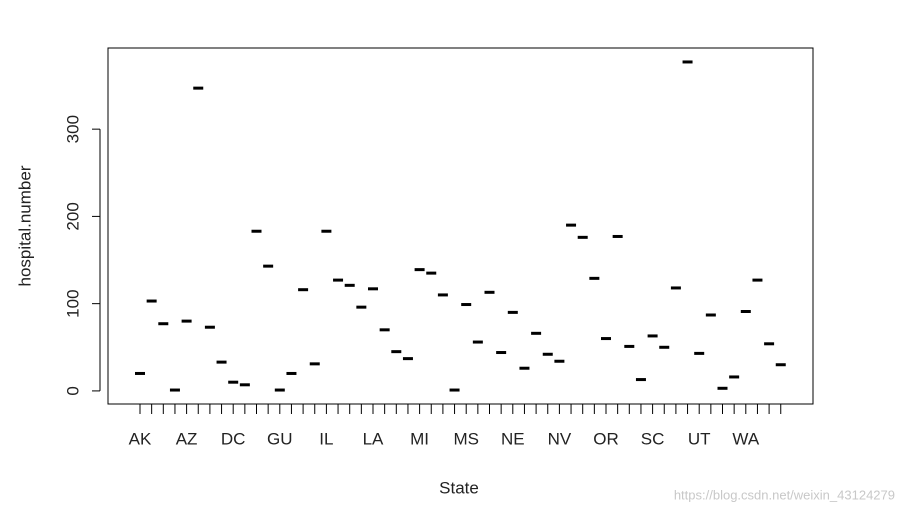 The image size is (904, 514). I want to click on x-tick-label: SC, so click(653, 438).